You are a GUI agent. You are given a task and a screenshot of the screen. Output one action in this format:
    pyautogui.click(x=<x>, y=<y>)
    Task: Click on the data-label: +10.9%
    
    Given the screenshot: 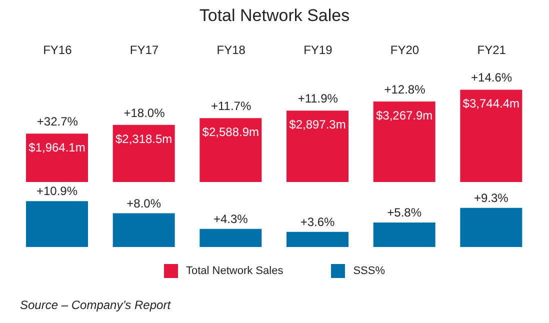 What is the action you would take?
    pyautogui.click(x=57, y=191)
    